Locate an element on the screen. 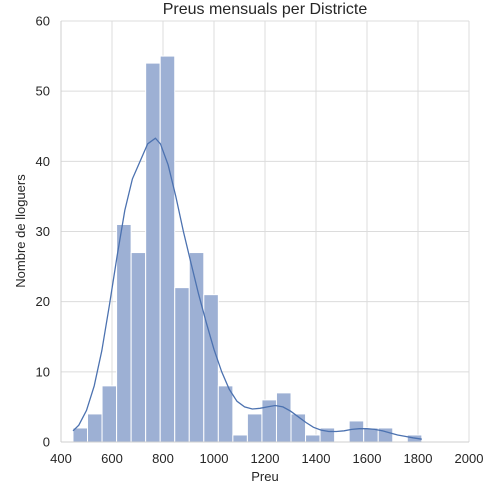 The width and height of the screenshot is (500, 500). x-tick-label-4: 1200 is located at coordinates (265, 458).